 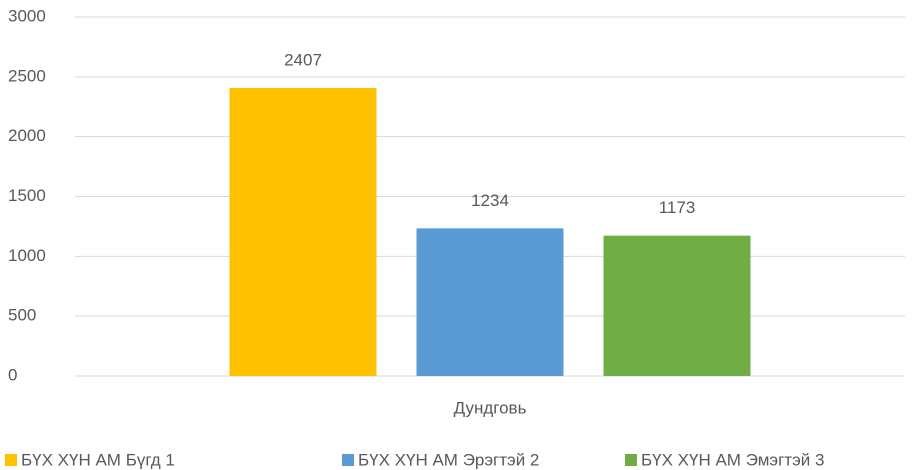 I want to click on y-tick-label: 2000, so click(x=27, y=135).